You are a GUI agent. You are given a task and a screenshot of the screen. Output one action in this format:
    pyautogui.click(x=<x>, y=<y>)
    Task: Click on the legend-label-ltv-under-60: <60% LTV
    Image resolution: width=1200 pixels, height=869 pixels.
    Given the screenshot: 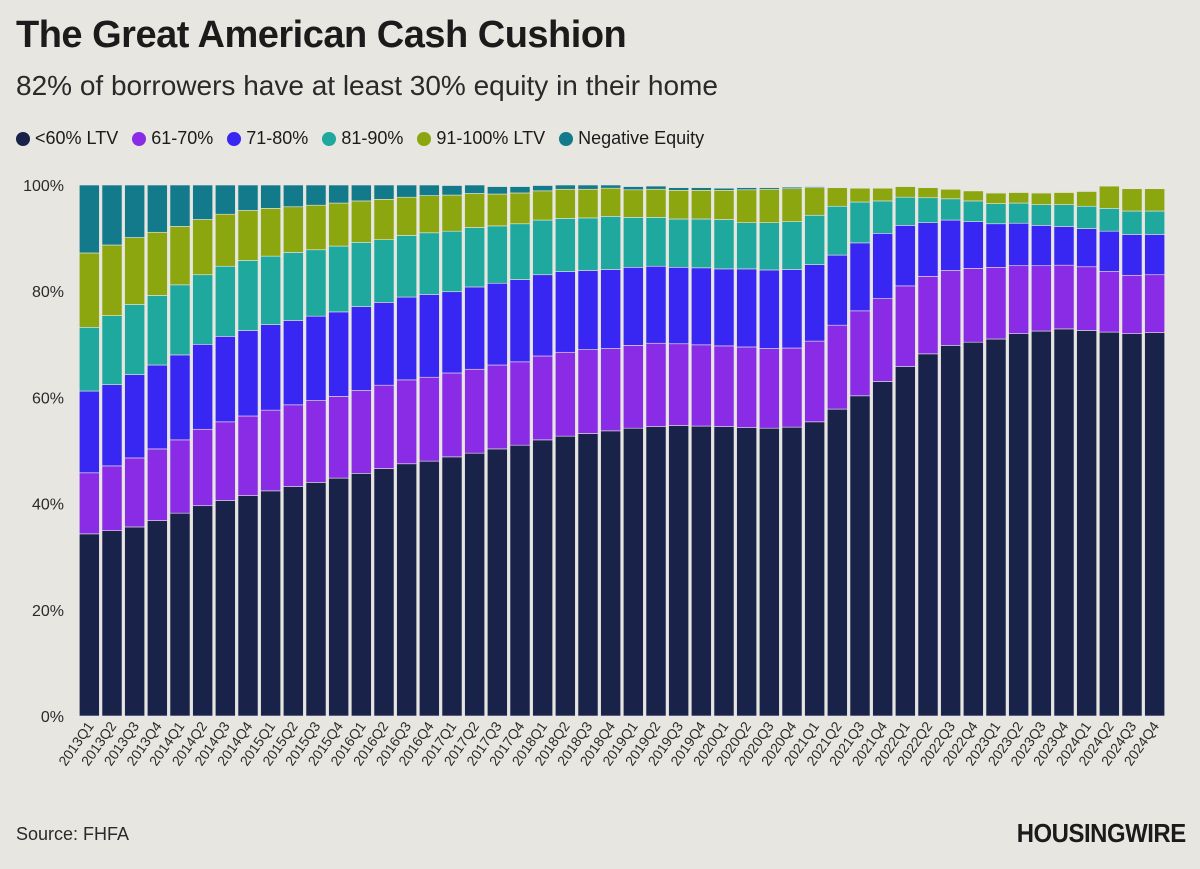 What is the action you would take?
    pyautogui.click(x=77, y=138)
    